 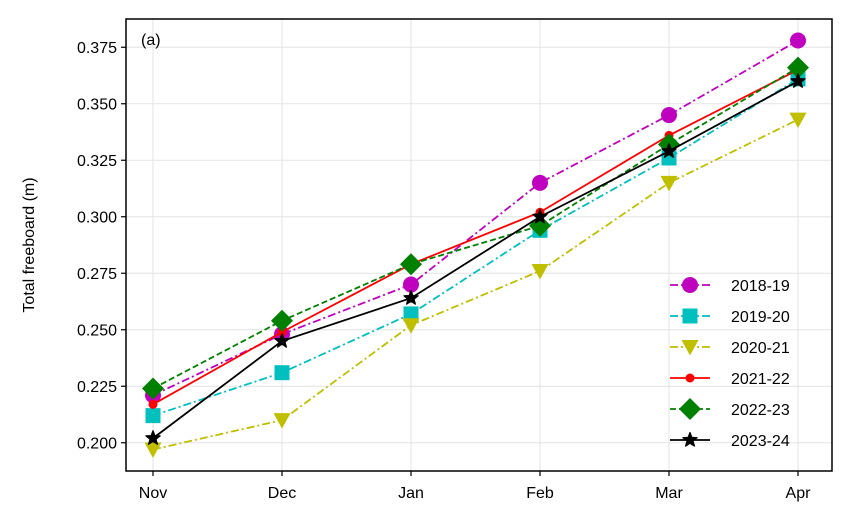 What do you see at coordinates (799, 493) in the screenshot?
I see `x-tick-label: Apr` at bounding box center [799, 493].